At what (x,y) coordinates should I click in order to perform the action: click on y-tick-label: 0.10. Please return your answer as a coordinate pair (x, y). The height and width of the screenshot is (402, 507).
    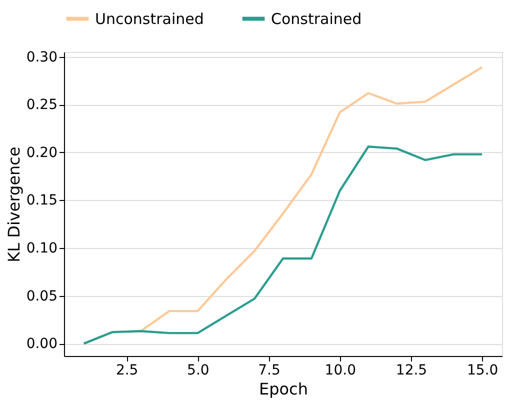
    Looking at the image, I should click on (42, 248).